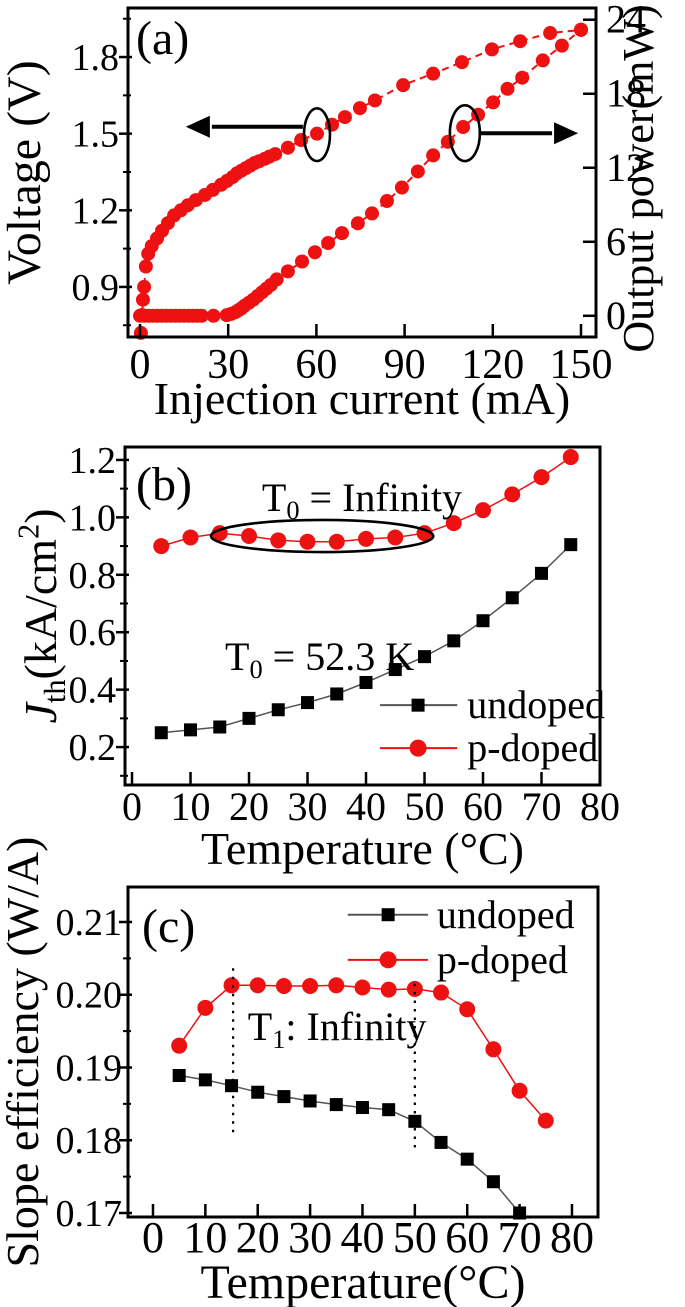 The height and width of the screenshot is (1307, 685). Describe the element at coordinates (89, 1068) in the screenshot. I see `y-tick-label: 0.19` at that location.